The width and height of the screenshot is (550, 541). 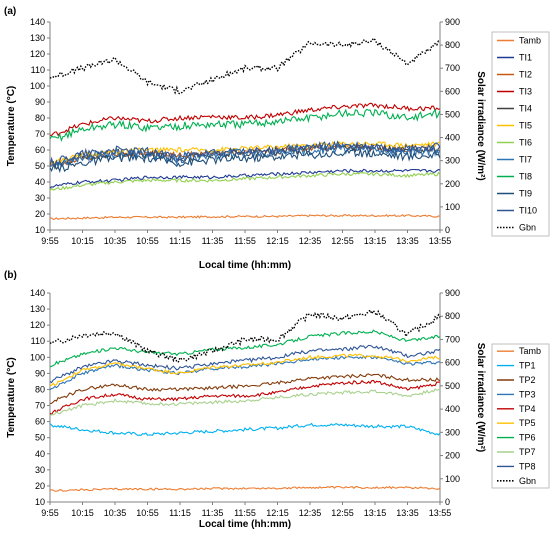 I want to click on series-line-tp7, so click(x=245, y=402).